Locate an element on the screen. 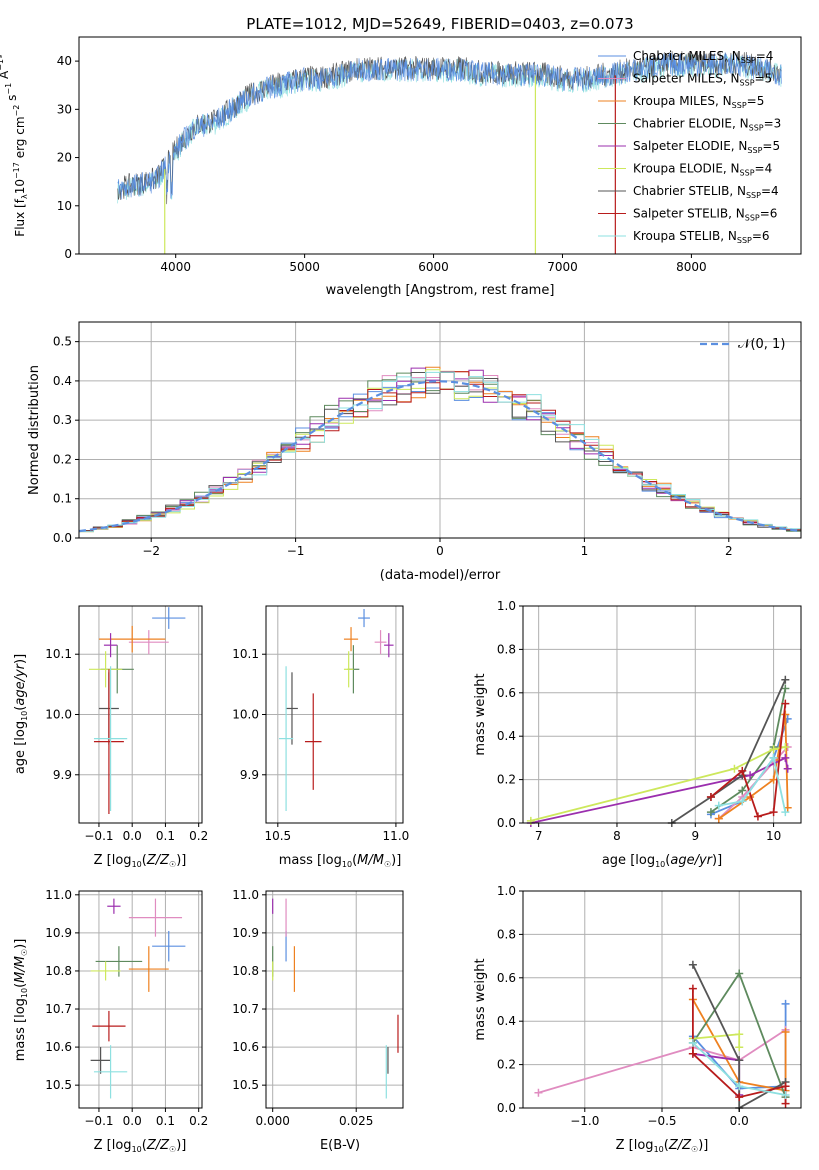 The width and height of the screenshot is (819, 1170). x-tick-label: −0.1 is located at coordinates (98, 1121).